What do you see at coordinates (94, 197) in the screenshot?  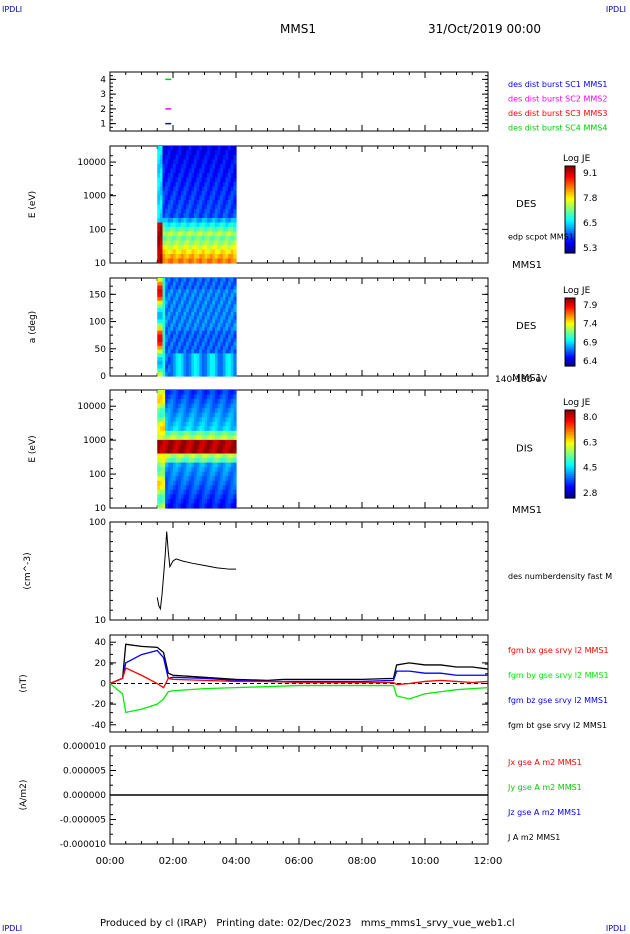 I see `y-tick-label: 1000` at bounding box center [94, 197].